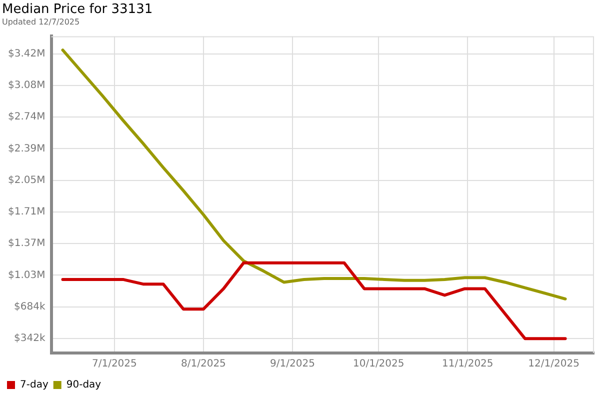  What do you see at coordinates (27, 85) in the screenshot?
I see `y-tick-label: $3.08M` at bounding box center [27, 85].